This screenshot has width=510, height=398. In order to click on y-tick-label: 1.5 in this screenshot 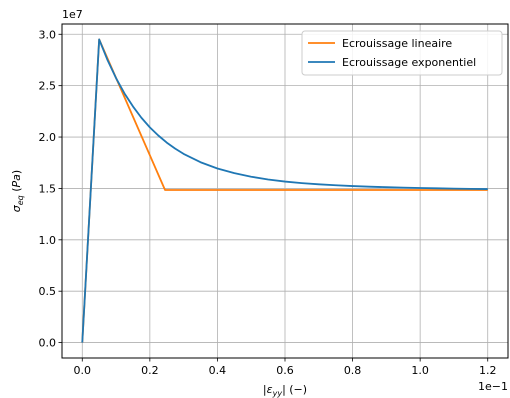, I will do `click(48, 188)`.